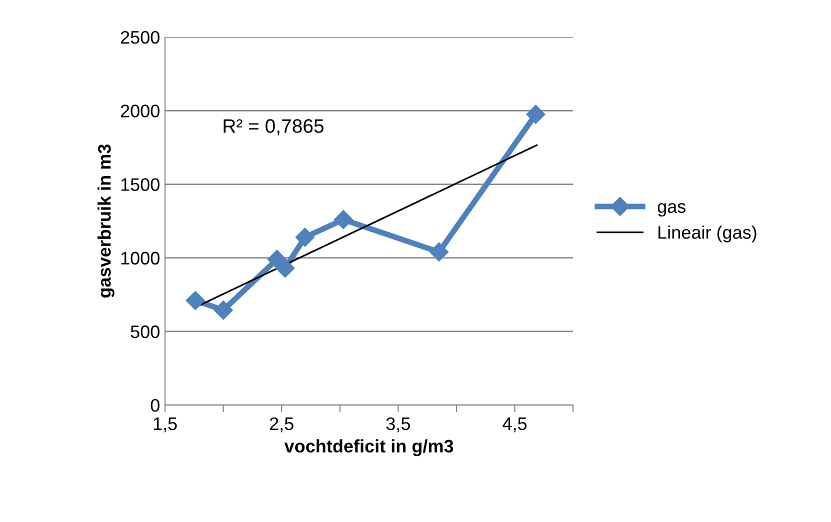 The height and width of the screenshot is (522, 831). Describe the element at coordinates (274, 127) in the screenshot. I see `annotation: R² = 0,7865` at that location.